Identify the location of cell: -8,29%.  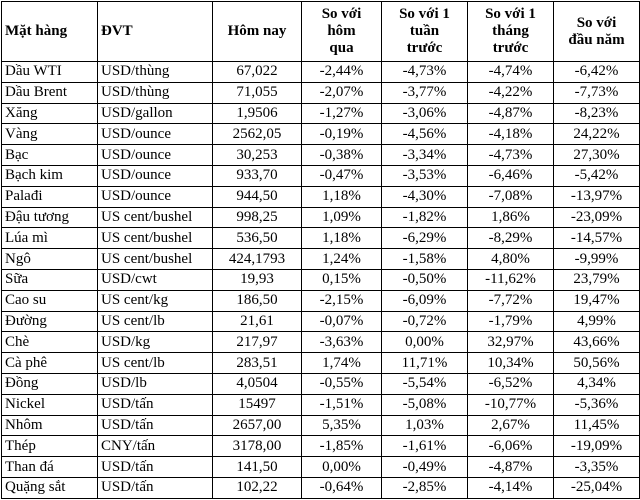
(510, 238).